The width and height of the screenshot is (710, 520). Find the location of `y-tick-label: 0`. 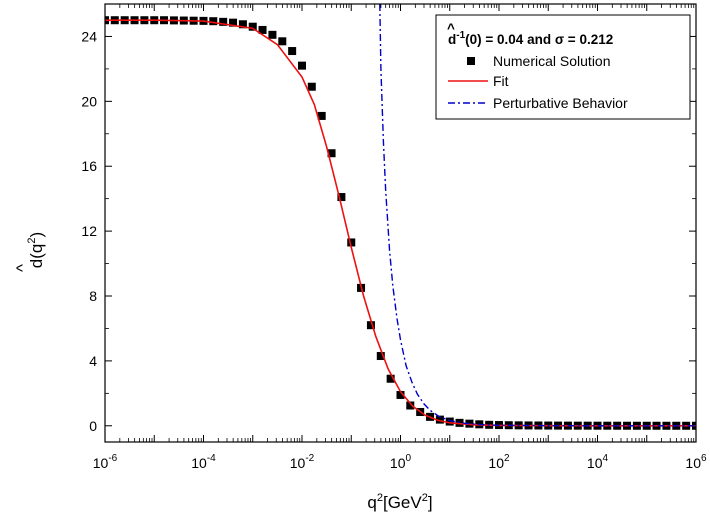

y-tick-label: 0 is located at coordinates (93, 426).